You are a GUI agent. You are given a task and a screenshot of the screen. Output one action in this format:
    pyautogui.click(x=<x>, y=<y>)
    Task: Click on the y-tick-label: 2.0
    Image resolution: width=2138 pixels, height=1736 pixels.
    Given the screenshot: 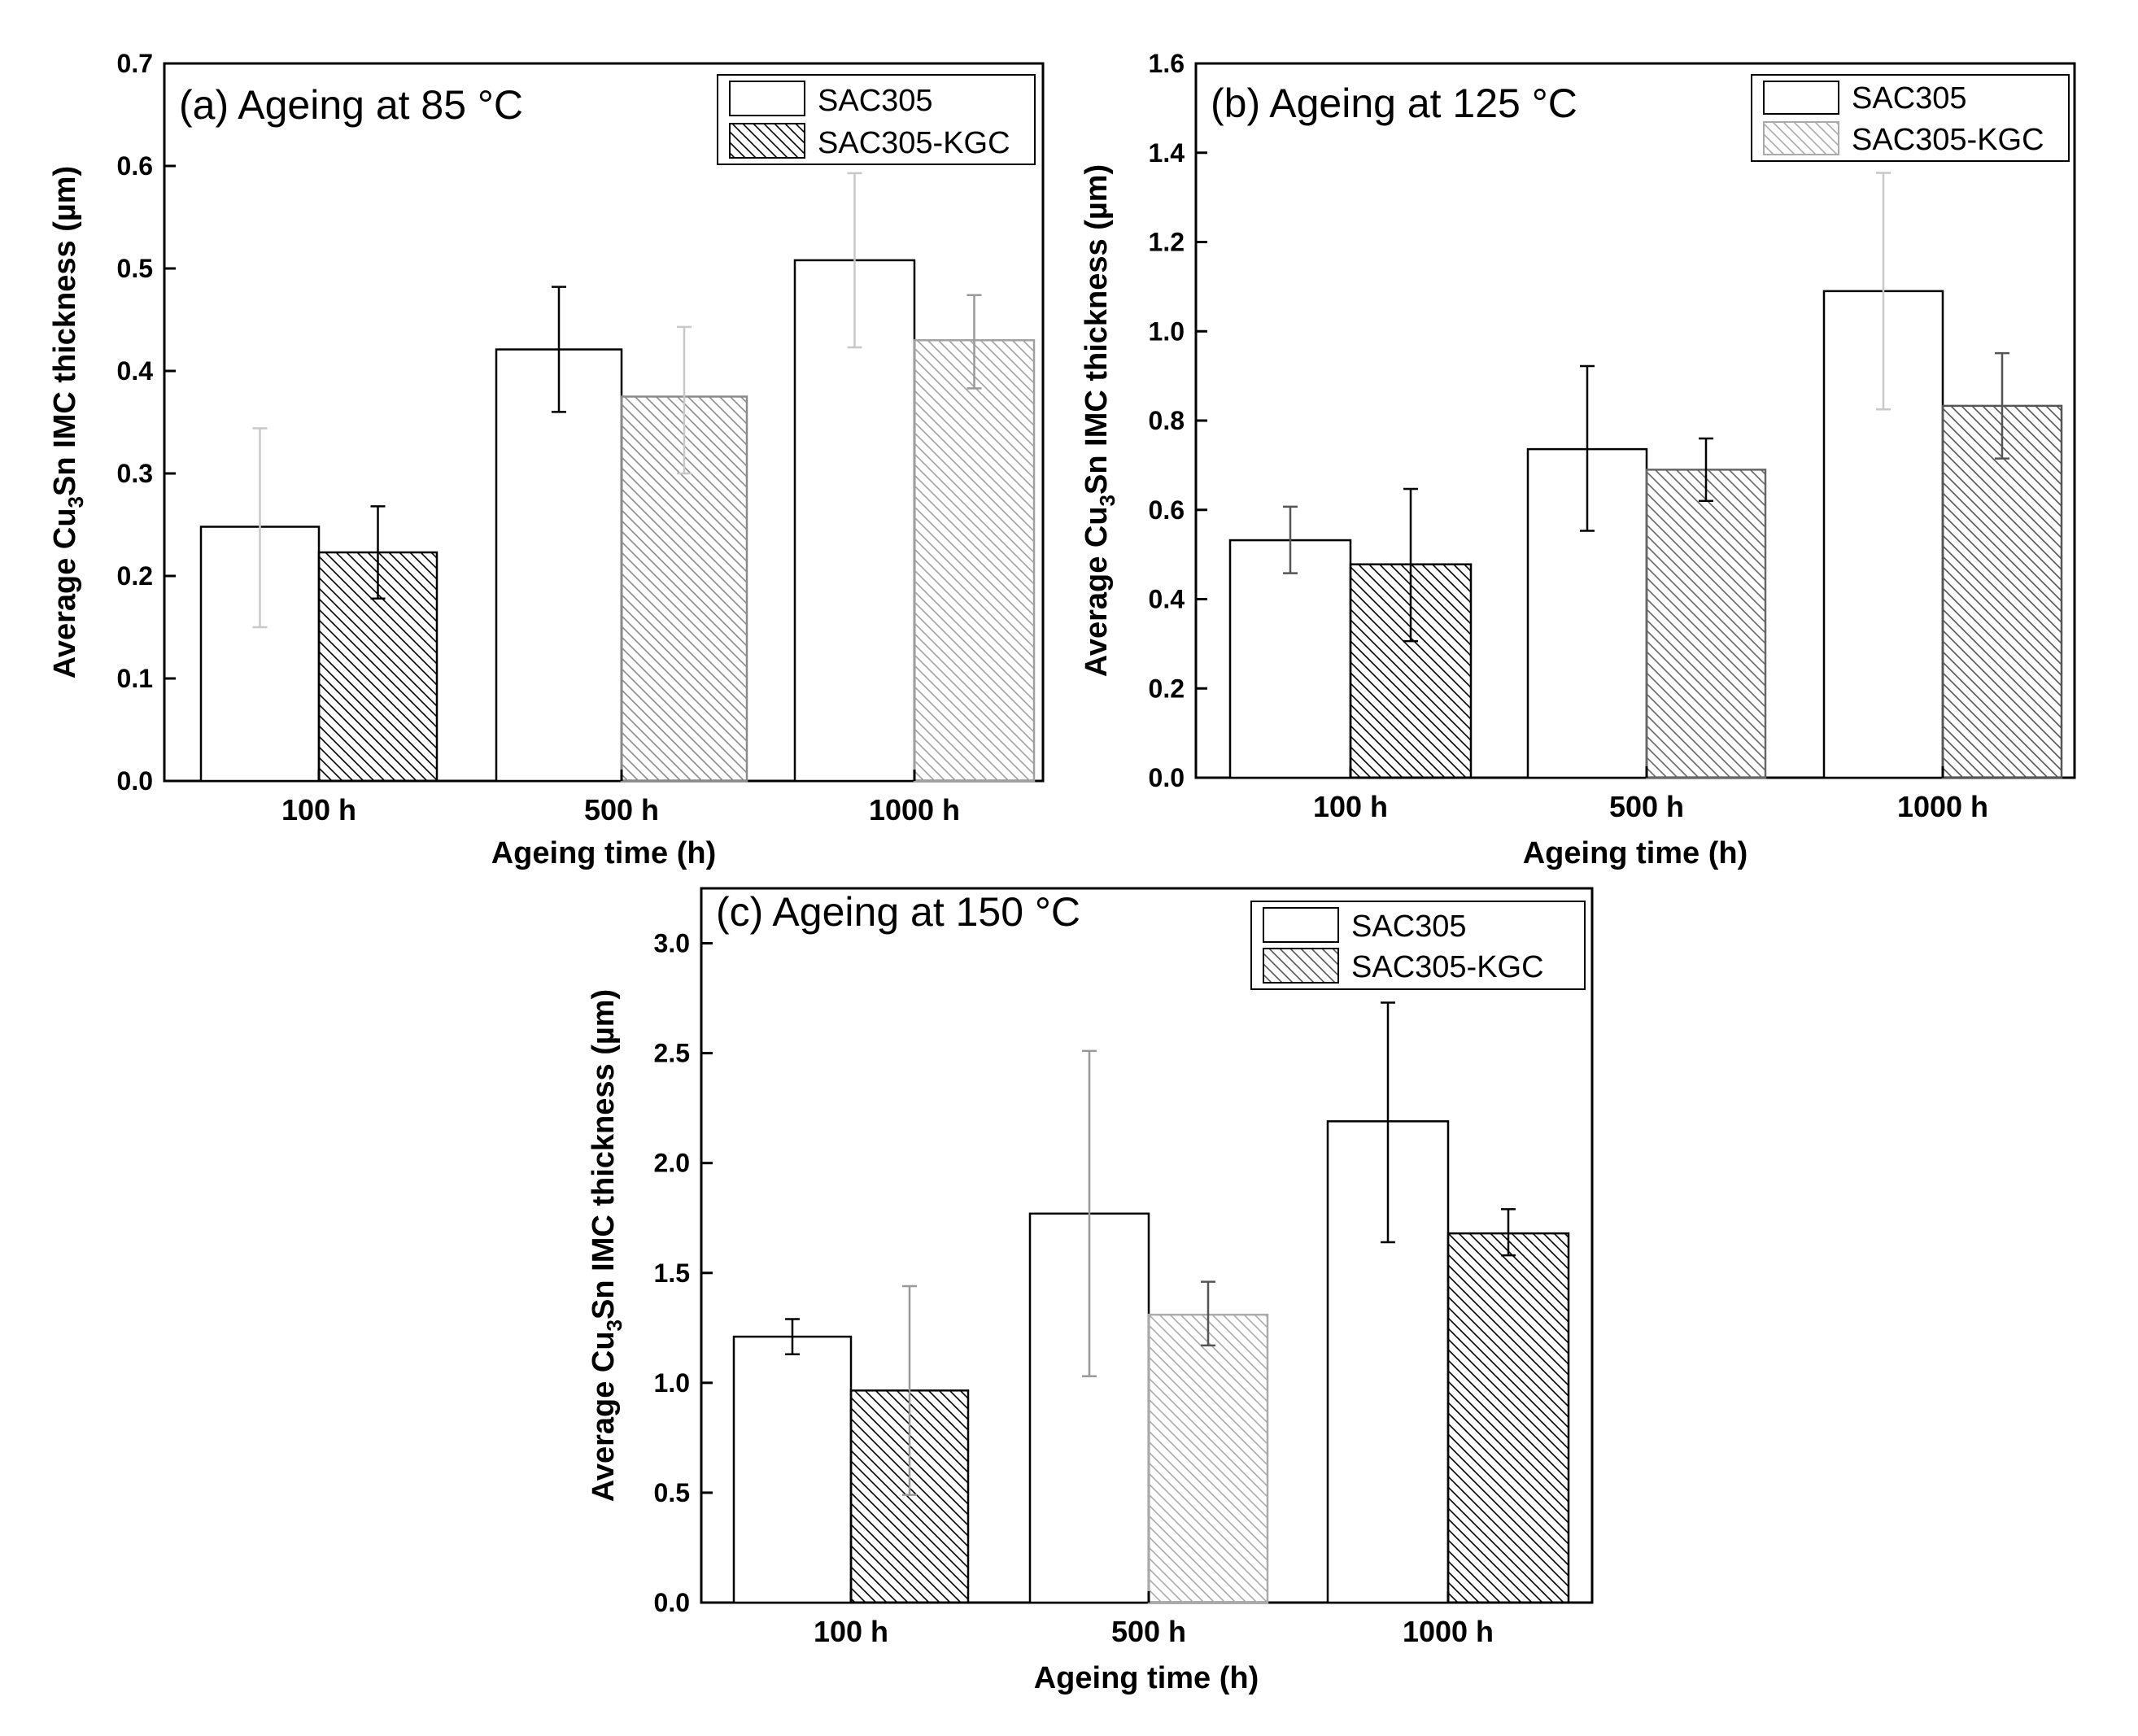 What is the action you would take?
    pyautogui.click(x=672, y=1163)
    